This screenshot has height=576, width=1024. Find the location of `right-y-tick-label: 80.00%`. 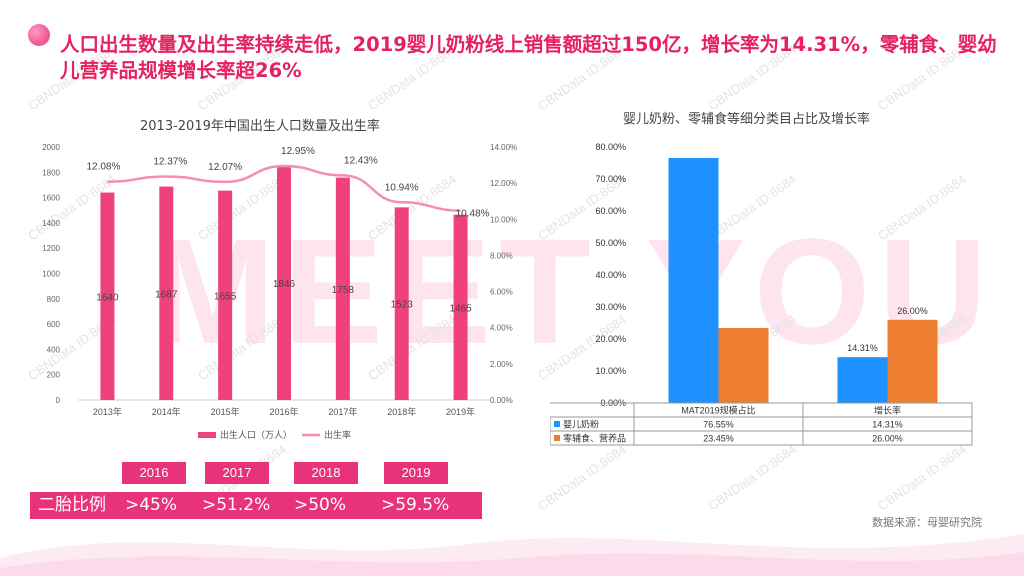

right-y-tick-label: 80.00% is located at coordinates (610, 147).